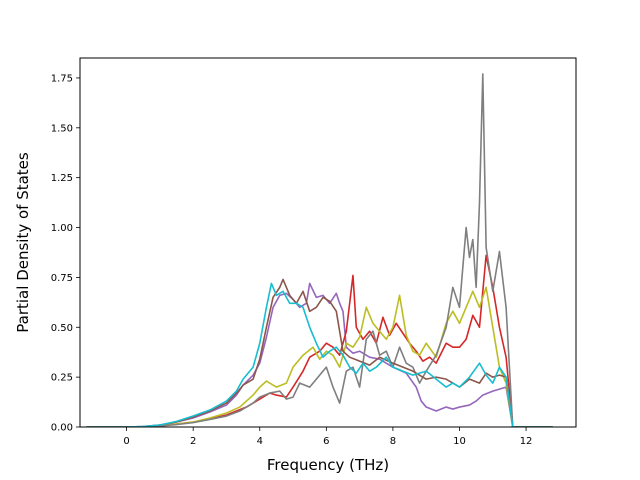 Image resolution: width=640 pixels, height=480 pixels. I want to click on x-tick-label: 8, so click(393, 441).